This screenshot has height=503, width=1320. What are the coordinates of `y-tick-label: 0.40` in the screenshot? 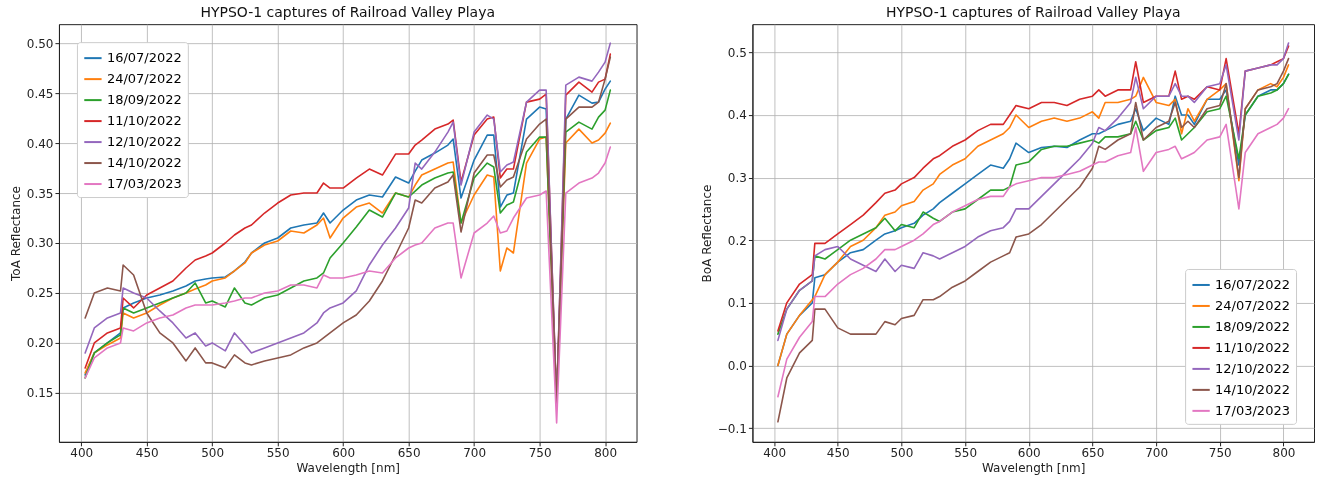 It's located at (40, 143).